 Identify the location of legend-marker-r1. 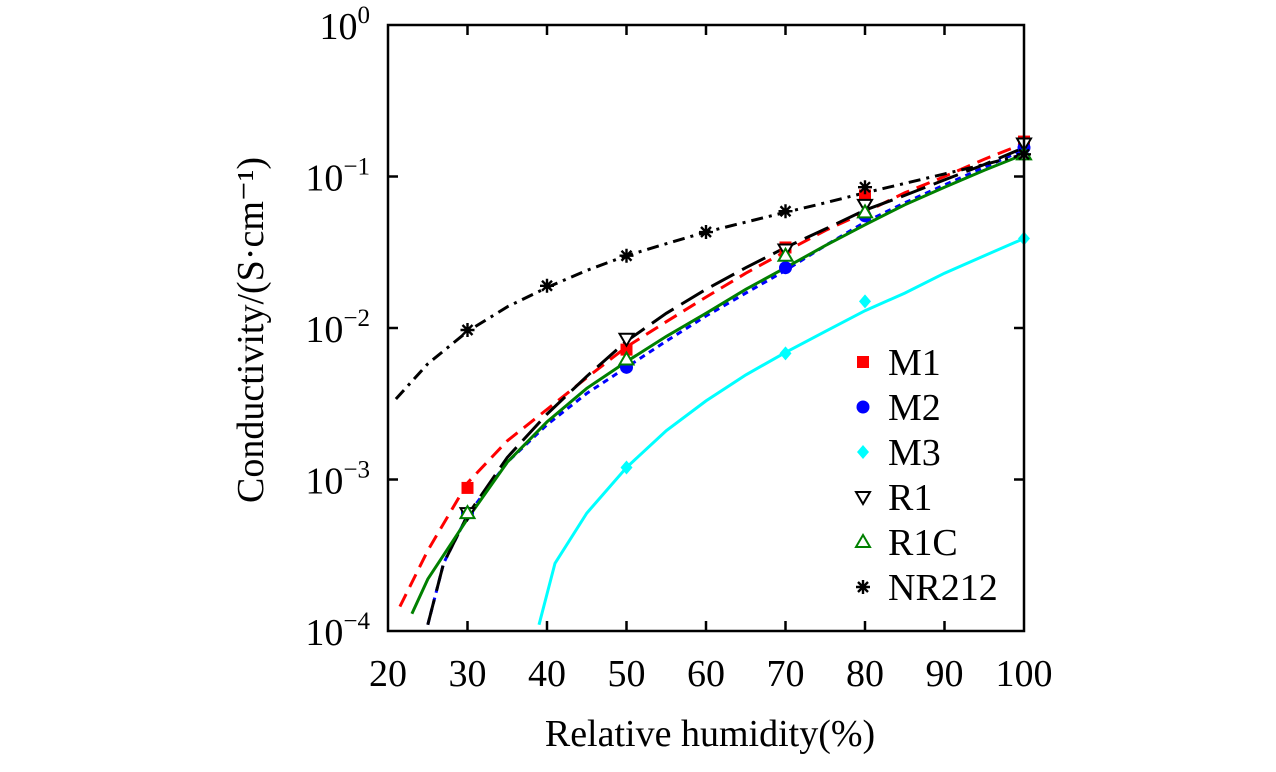
(863, 498).